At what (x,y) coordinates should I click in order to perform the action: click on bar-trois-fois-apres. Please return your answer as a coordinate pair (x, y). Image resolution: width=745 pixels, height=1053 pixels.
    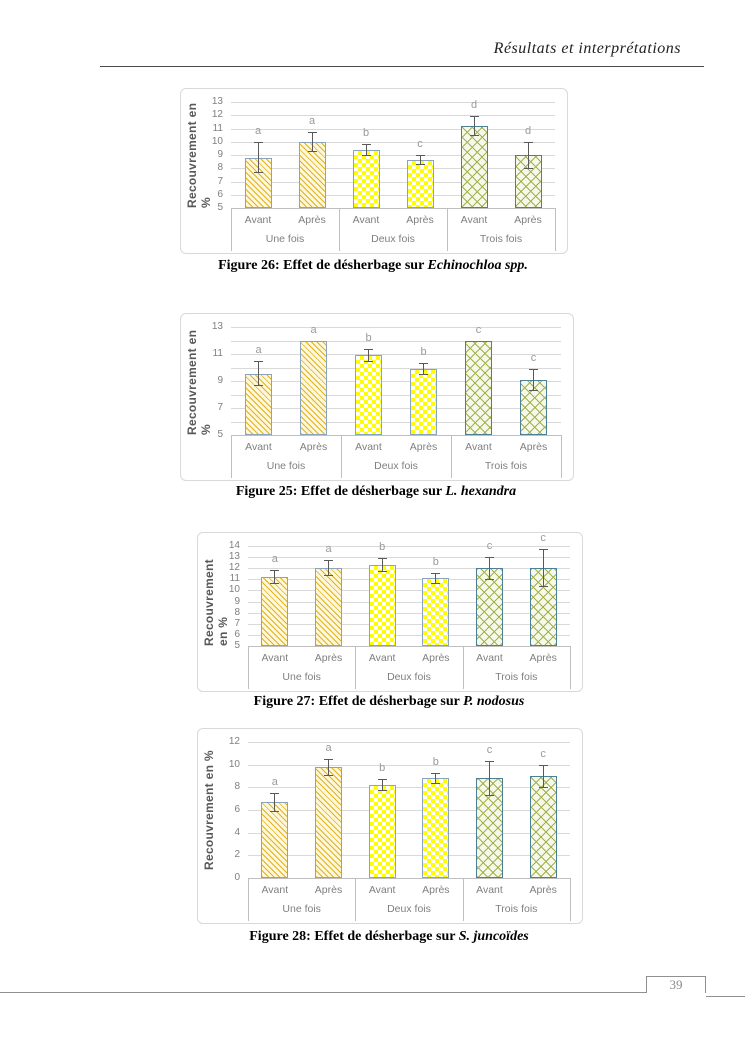
    Looking at the image, I should click on (543, 827).